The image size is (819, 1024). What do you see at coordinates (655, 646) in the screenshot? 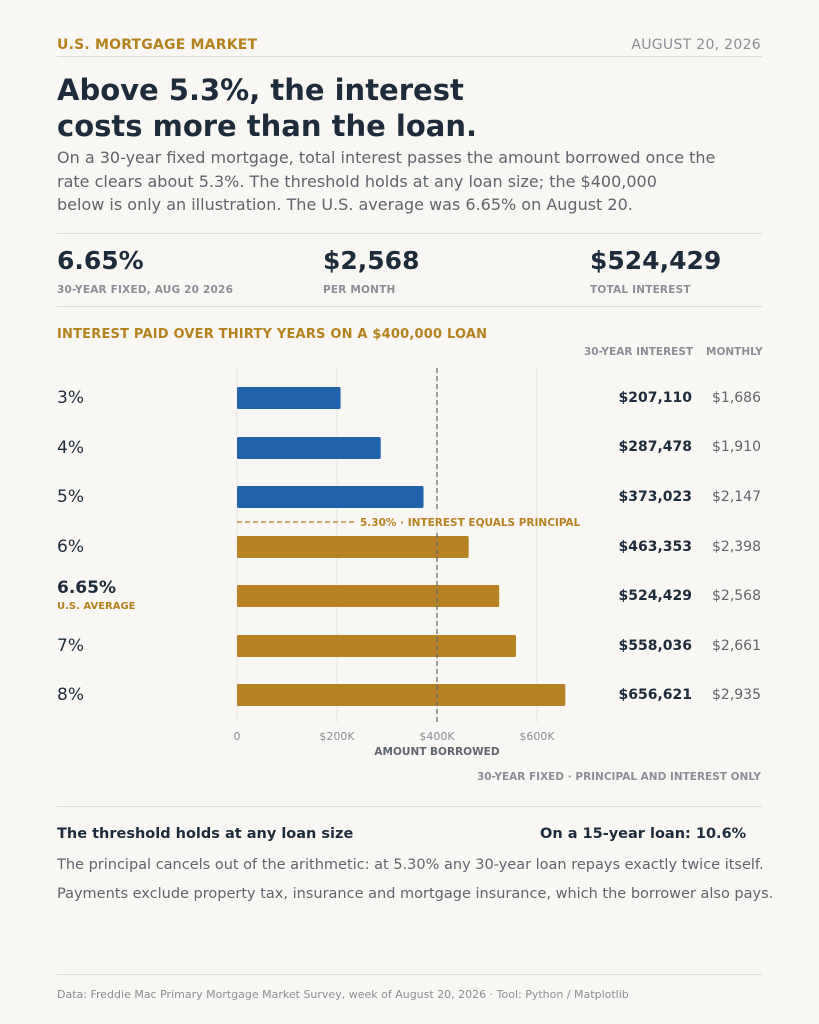
I see `interest-value-7: $558,036` at bounding box center [655, 646].